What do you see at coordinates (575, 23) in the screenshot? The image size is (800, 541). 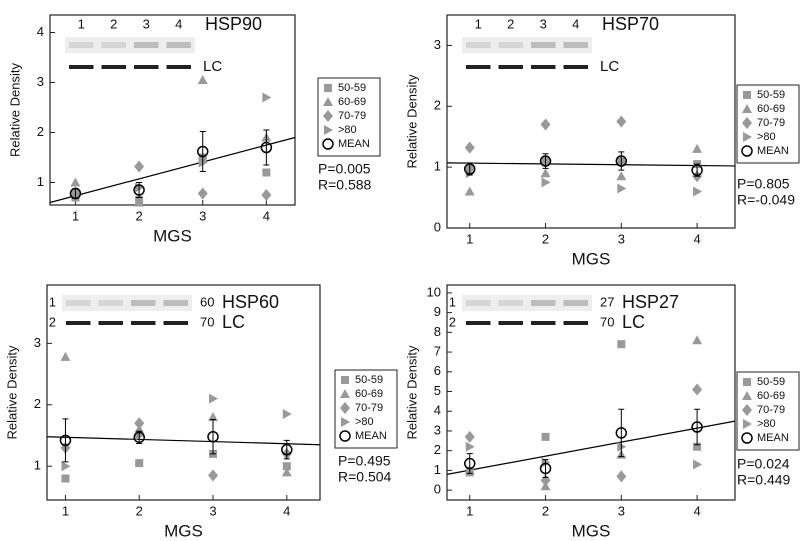 I see `lane-label: 4` at bounding box center [575, 23].